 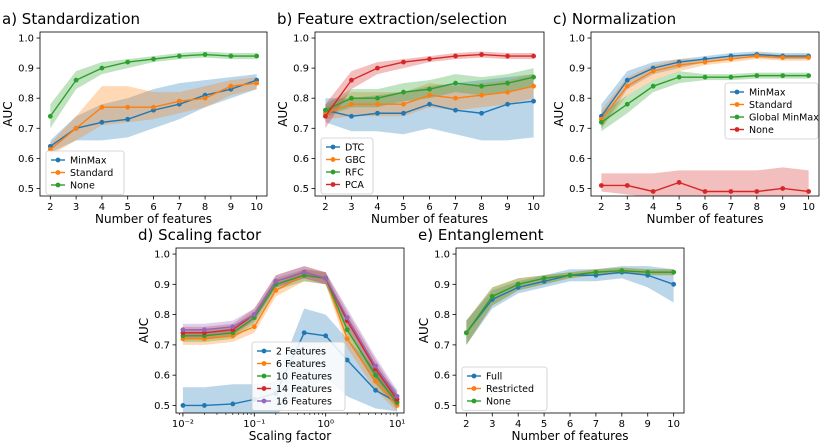 What do you see at coordinates (304, 389) in the screenshot?
I see `legend-label: 14 Features` at bounding box center [304, 389].